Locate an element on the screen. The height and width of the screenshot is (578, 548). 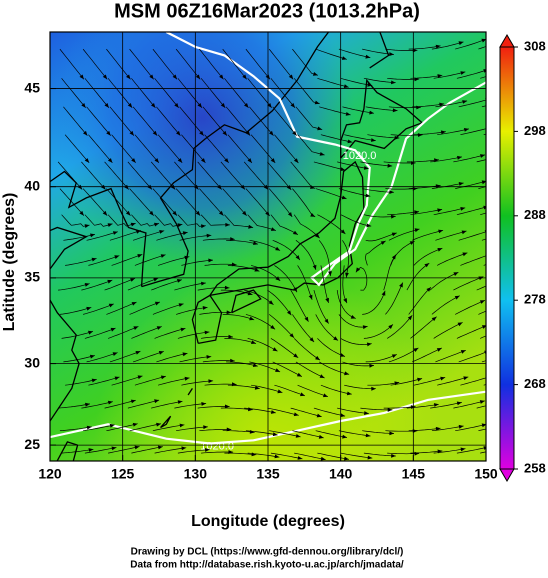
colorbar-extend is located at coordinates (507, 41).